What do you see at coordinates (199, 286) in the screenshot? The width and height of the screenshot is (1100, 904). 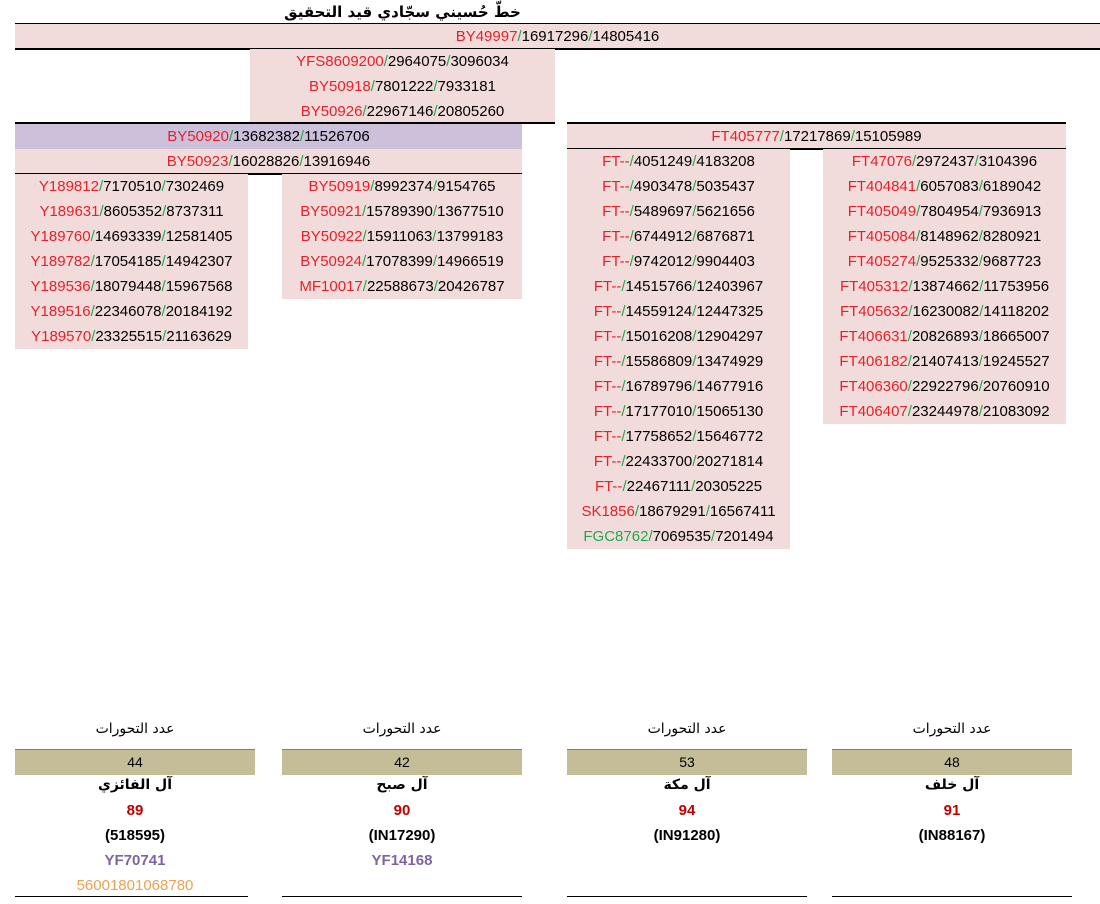 I see `position-grch38: 15967568` at bounding box center [199, 286].